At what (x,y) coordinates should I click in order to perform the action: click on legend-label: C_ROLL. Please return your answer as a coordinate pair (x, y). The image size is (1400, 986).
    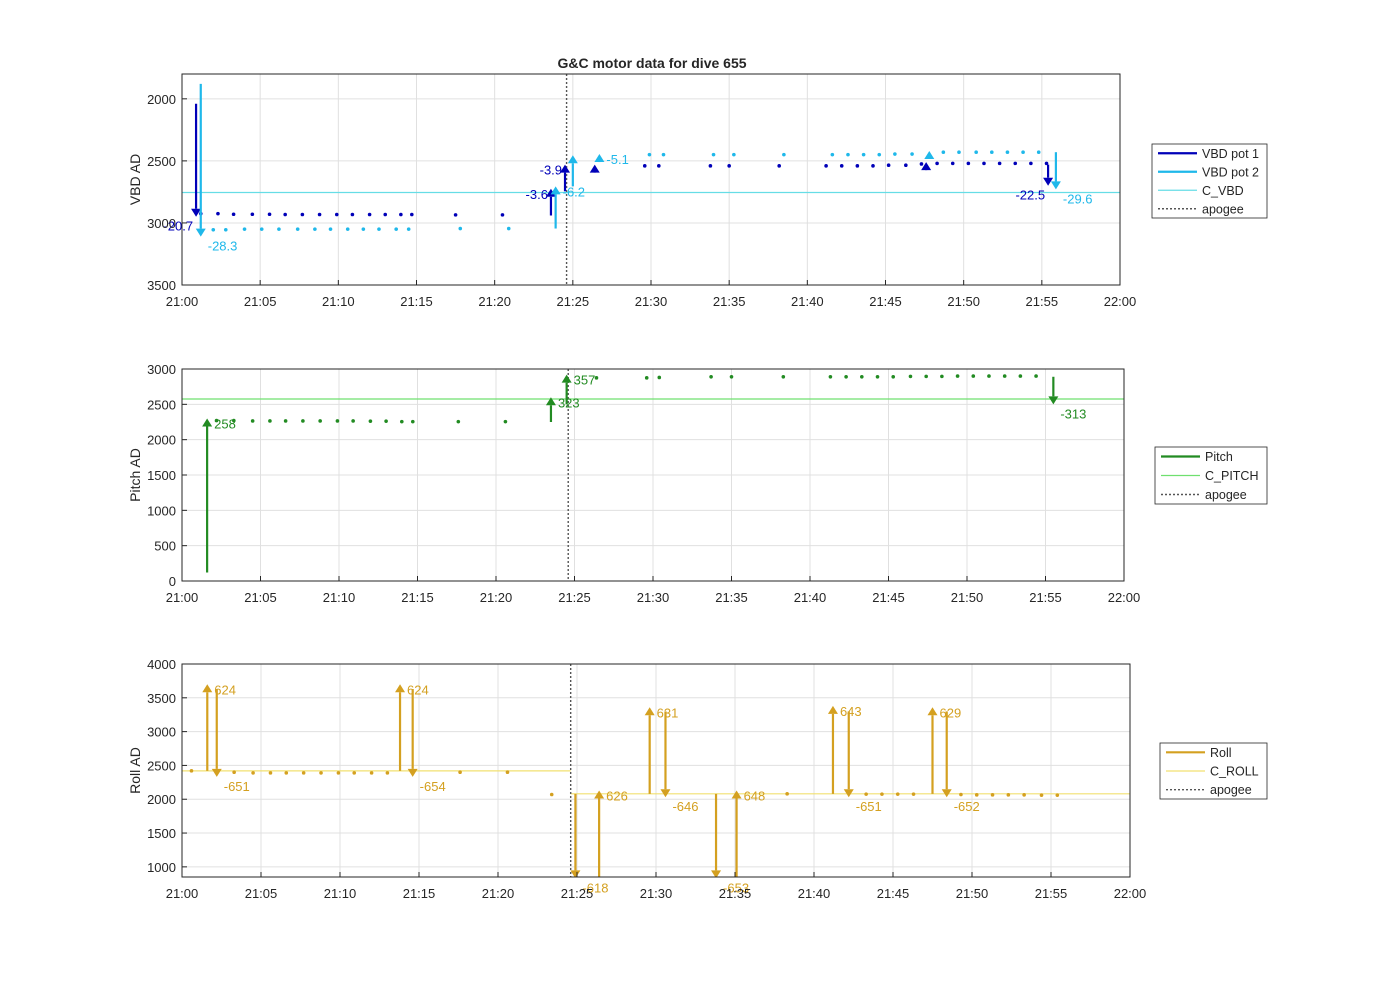
    Looking at the image, I should click on (1234, 772).